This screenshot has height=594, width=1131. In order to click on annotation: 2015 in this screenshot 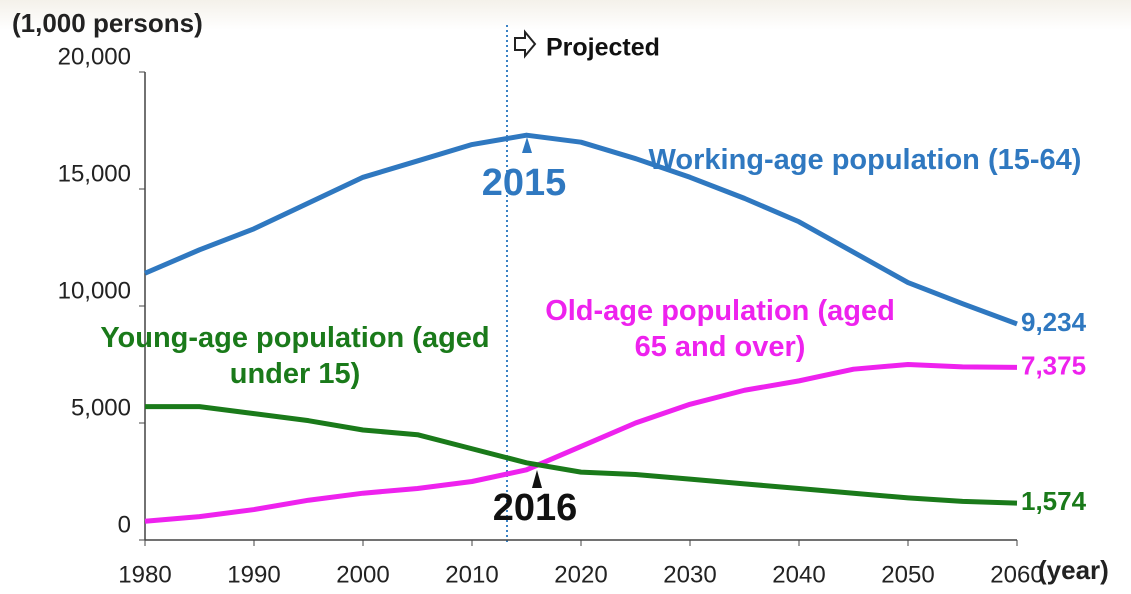, I will do `click(524, 183)`.